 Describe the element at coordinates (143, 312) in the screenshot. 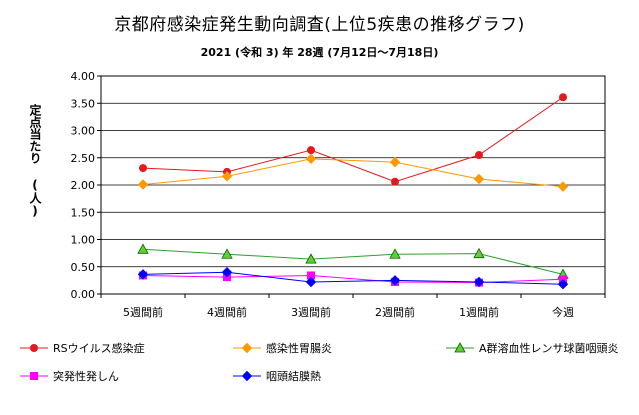

I see `x-tick-label: 5週間前` at that location.